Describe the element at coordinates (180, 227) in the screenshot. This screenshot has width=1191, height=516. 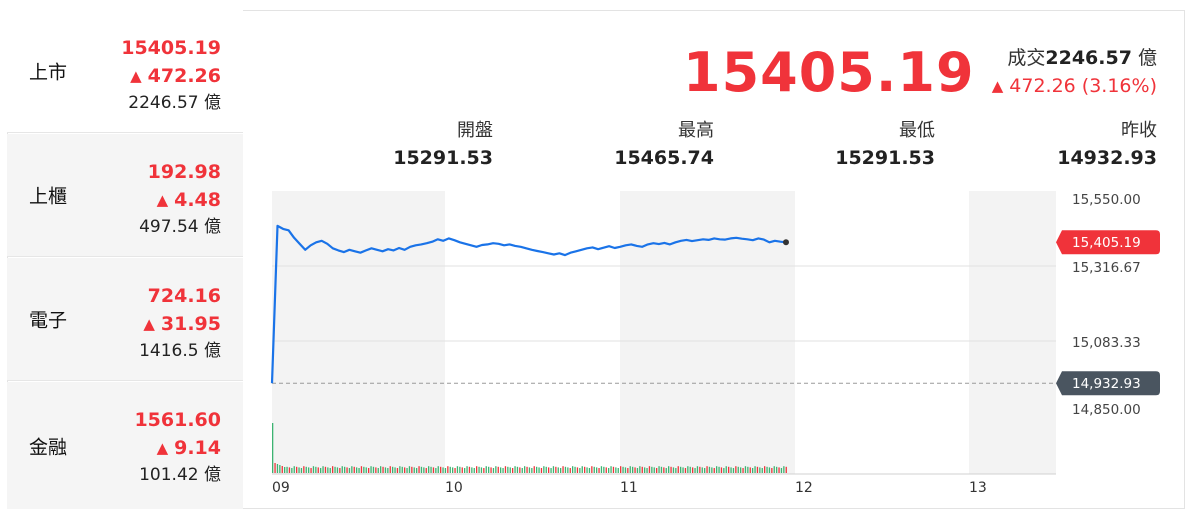
I see `market-tab-volume: 497.54 億` at that location.